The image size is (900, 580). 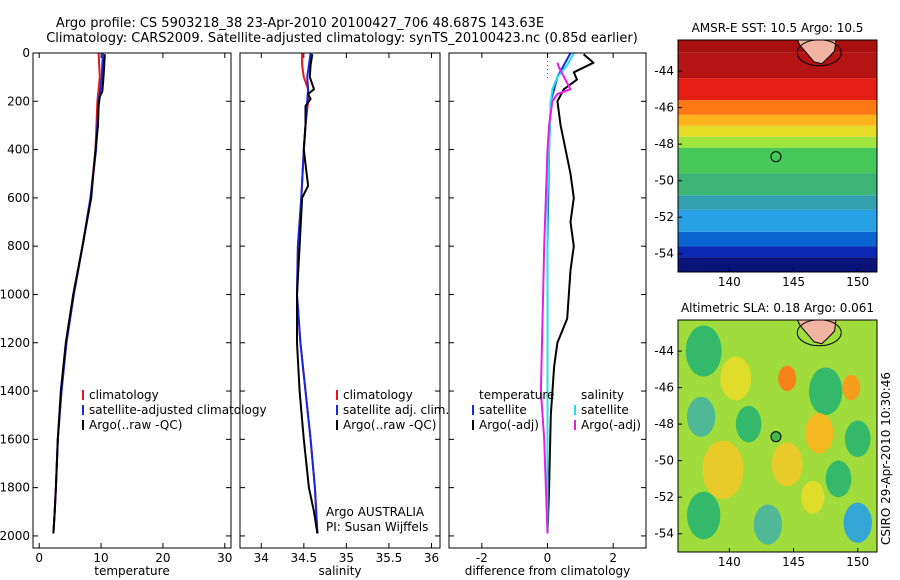 What do you see at coordinates (857, 562) in the screenshot?
I see `sla_map-xtick-label: 150` at bounding box center [857, 562].